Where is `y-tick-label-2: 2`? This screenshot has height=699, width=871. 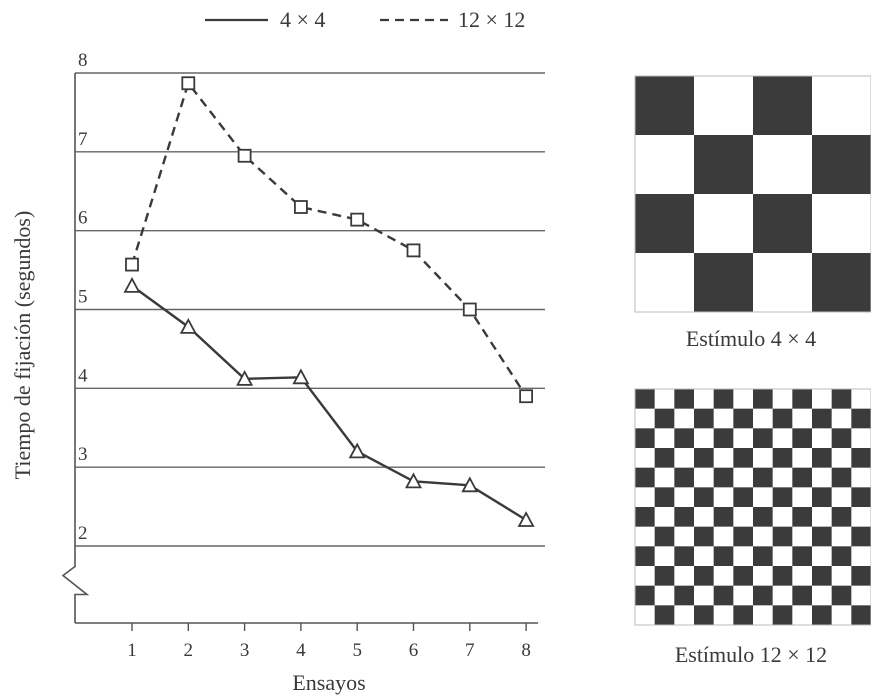
y-tick-label-2: 2 is located at coordinates (83, 533).